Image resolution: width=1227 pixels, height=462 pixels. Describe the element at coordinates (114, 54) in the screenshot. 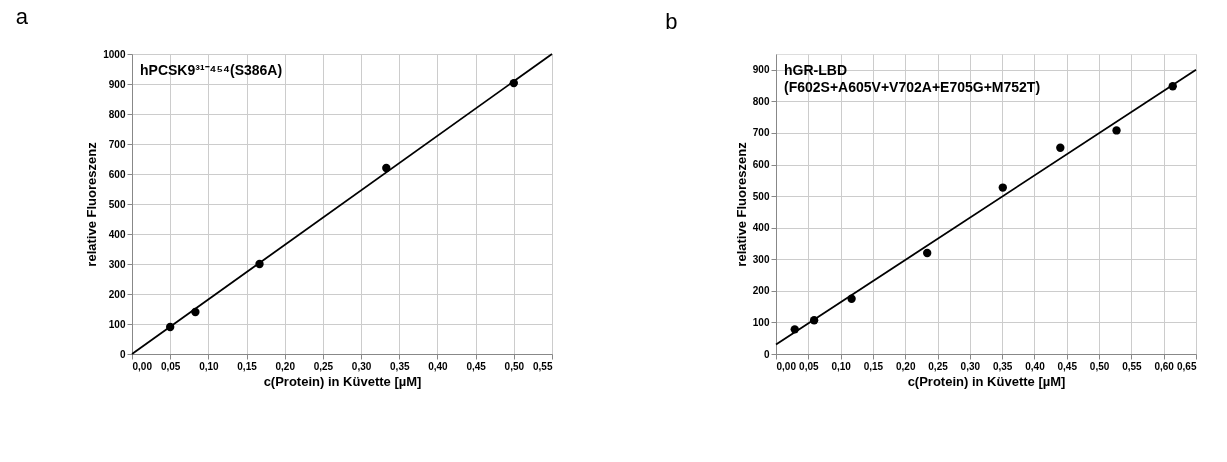

I see `y-tick-label: 1000` at that location.